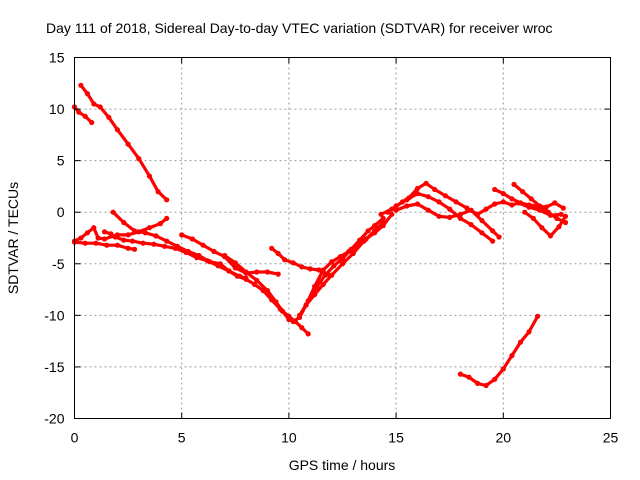 This screenshot has width=640, height=480. I want to click on x-tick-label: 5, so click(182, 438).